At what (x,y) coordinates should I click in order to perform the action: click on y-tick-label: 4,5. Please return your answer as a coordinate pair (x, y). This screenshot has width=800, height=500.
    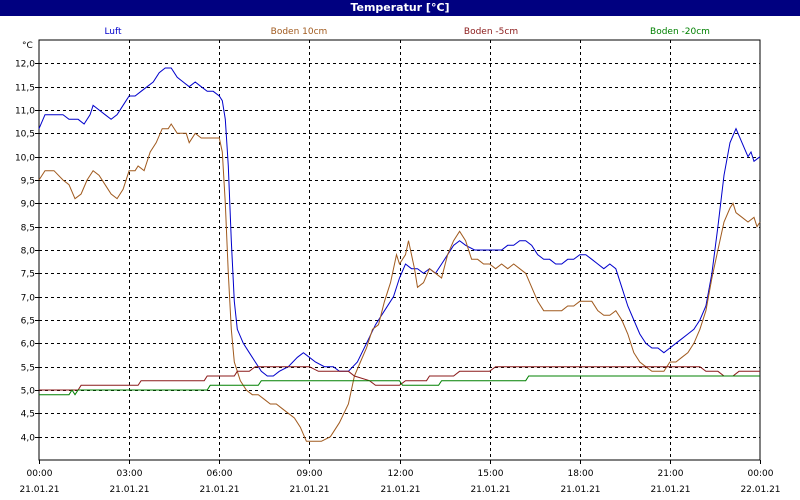
    Looking at the image, I should click on (28, 415).